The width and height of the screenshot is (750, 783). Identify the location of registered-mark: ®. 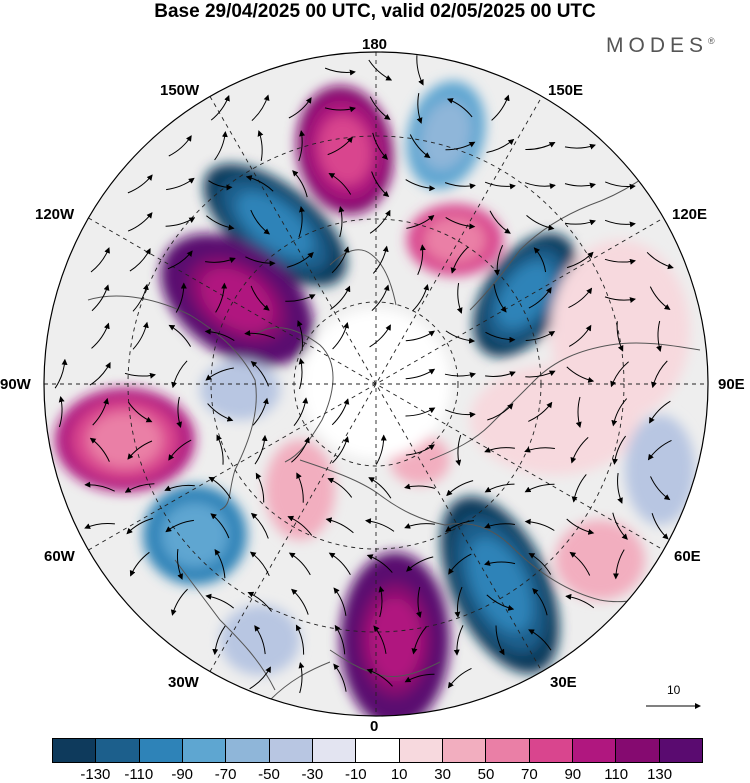
(711, 41).